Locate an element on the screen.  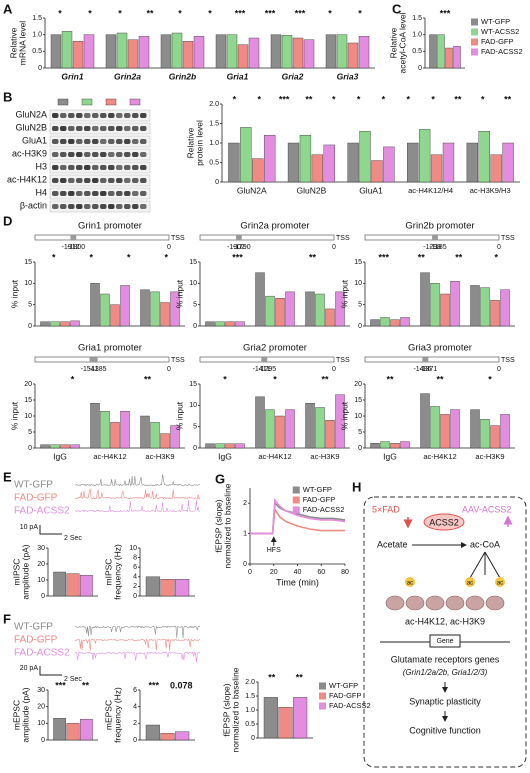
x-tick-label: Gria2 is located at coordinates (293, 76).